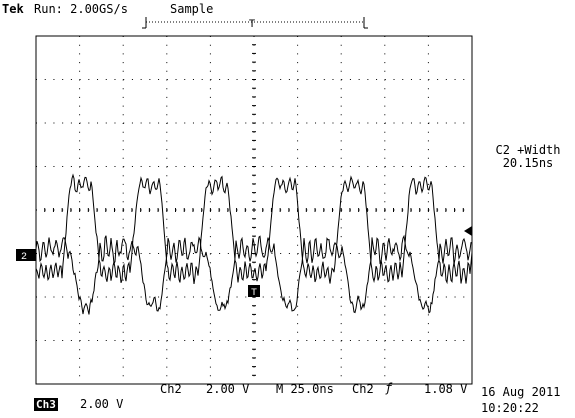  What do you see at coordinates (521, 392) in the screenshot?
I see `date: 16 Aug 2011` at bounding box center [521, 392].